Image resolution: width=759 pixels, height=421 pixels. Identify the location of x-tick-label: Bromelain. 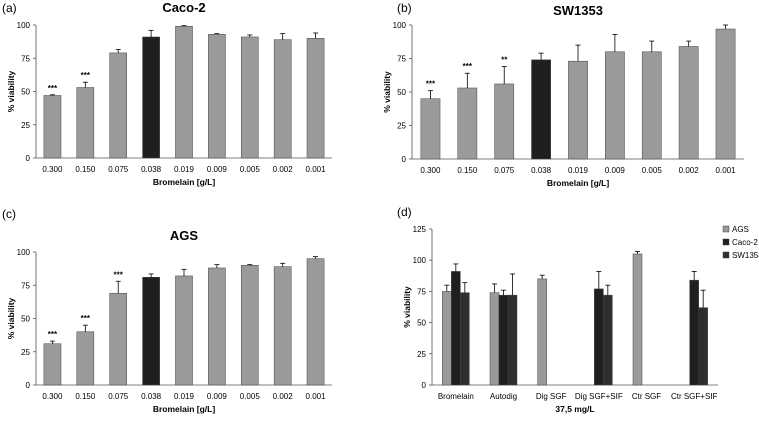
(456, 396).